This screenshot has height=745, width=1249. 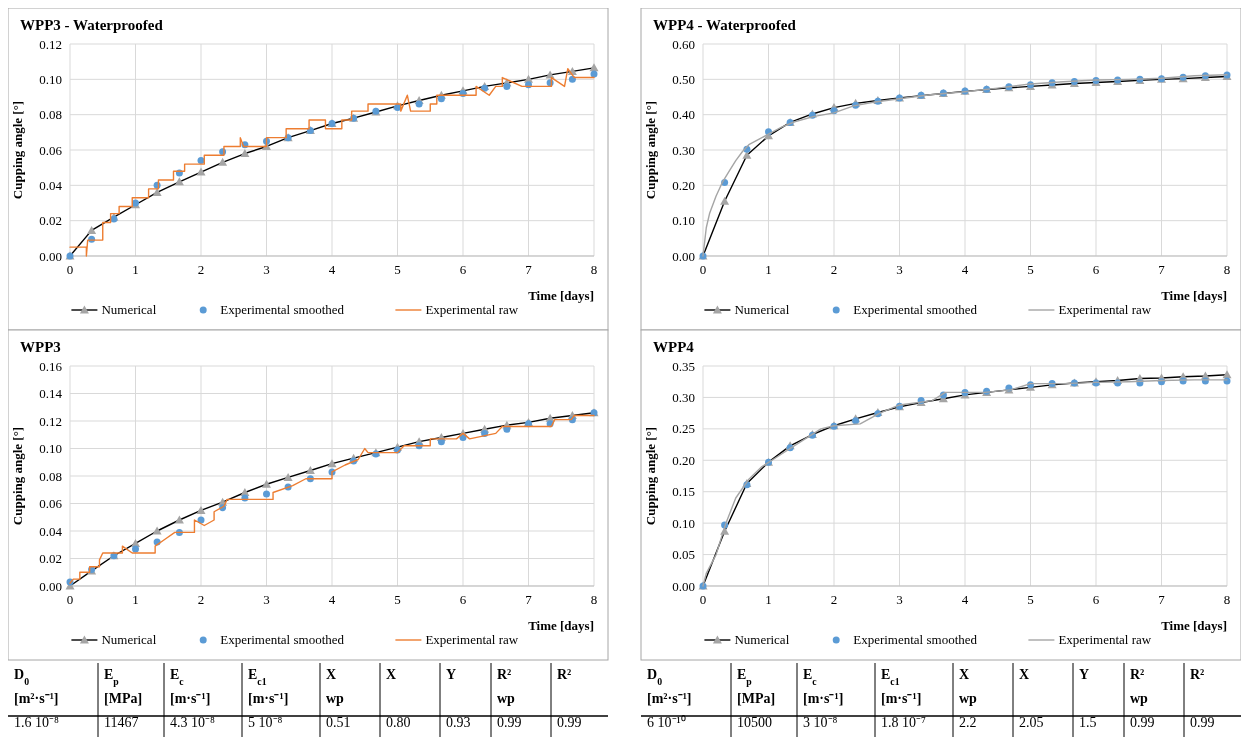 What do you see at coordinates (823, 698) in the screenshot?
I see `text: E$_{c}$ [m·s⁻¹] 3 10⁻⁸` at bounding box center [823, 698].